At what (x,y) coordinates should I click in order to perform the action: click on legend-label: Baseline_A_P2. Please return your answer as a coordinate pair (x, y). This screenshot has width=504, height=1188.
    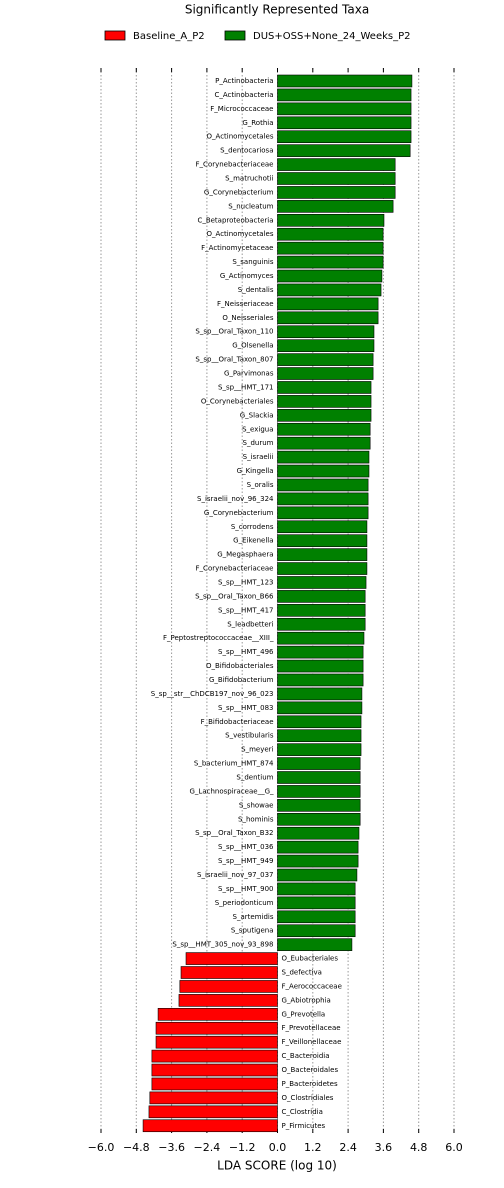
    Looking at the image, I should click on (169, 36).